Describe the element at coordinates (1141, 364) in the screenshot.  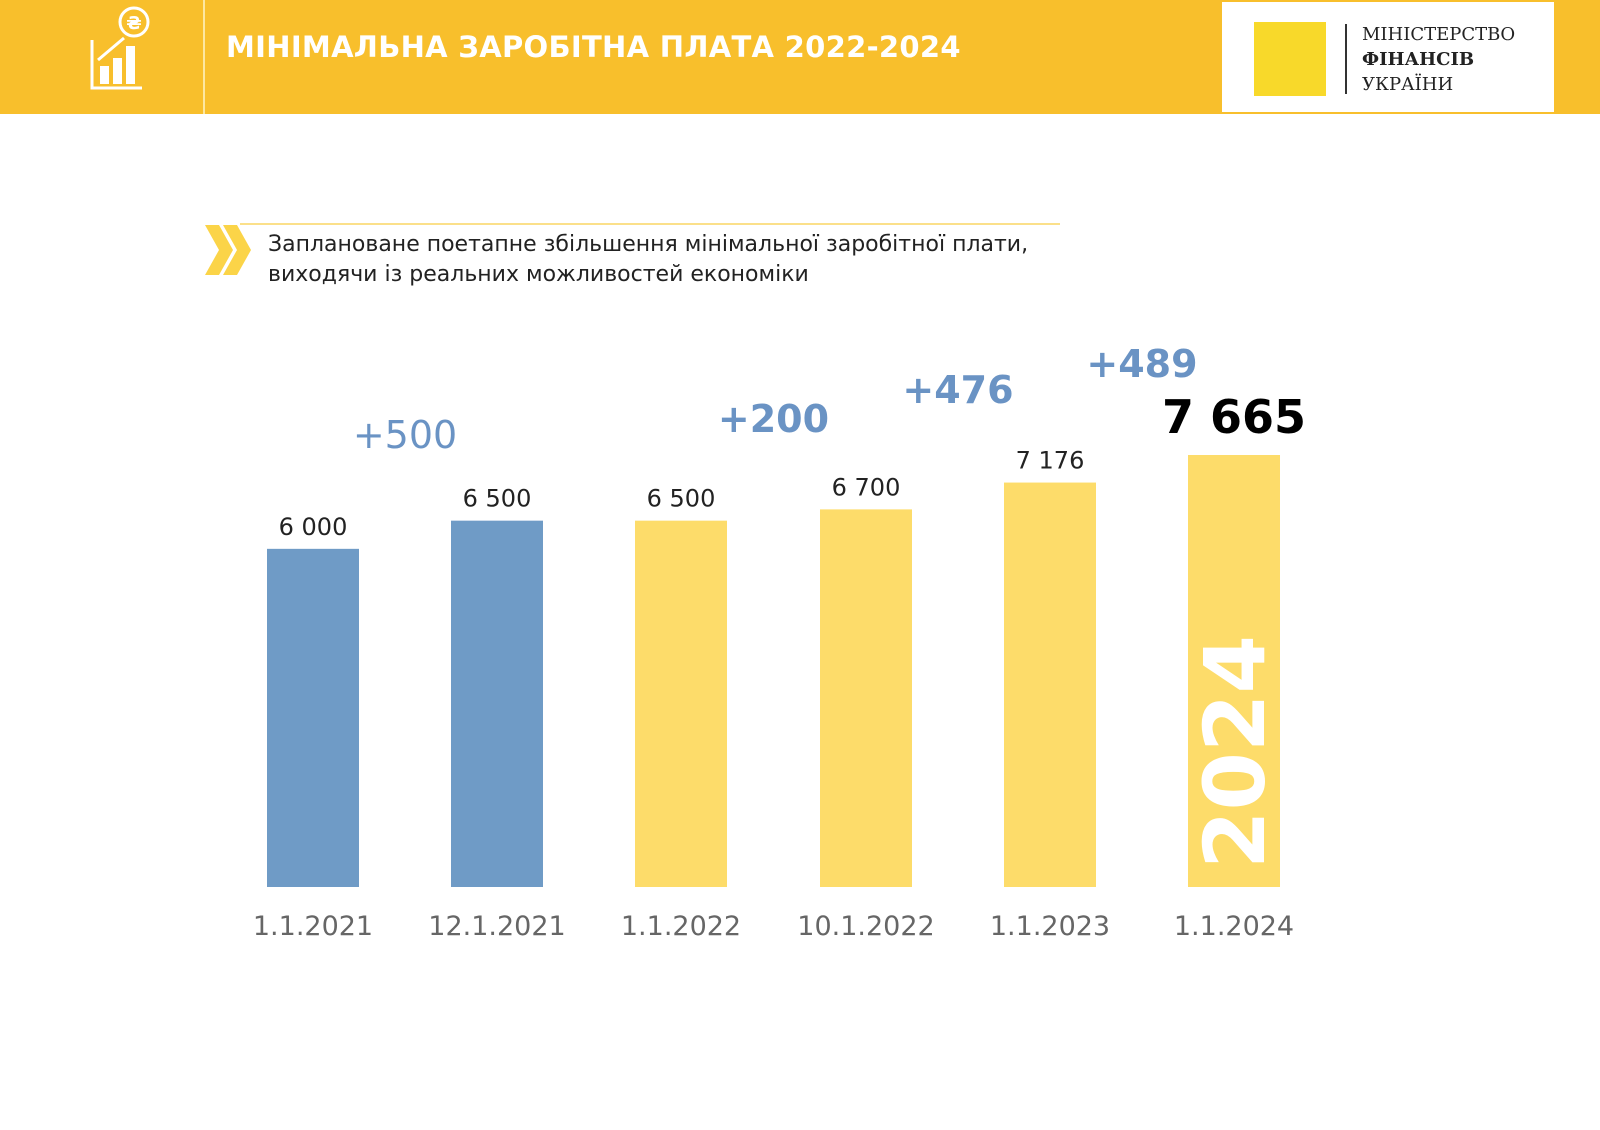
I see `delta-annotation-3: +489` at that location.